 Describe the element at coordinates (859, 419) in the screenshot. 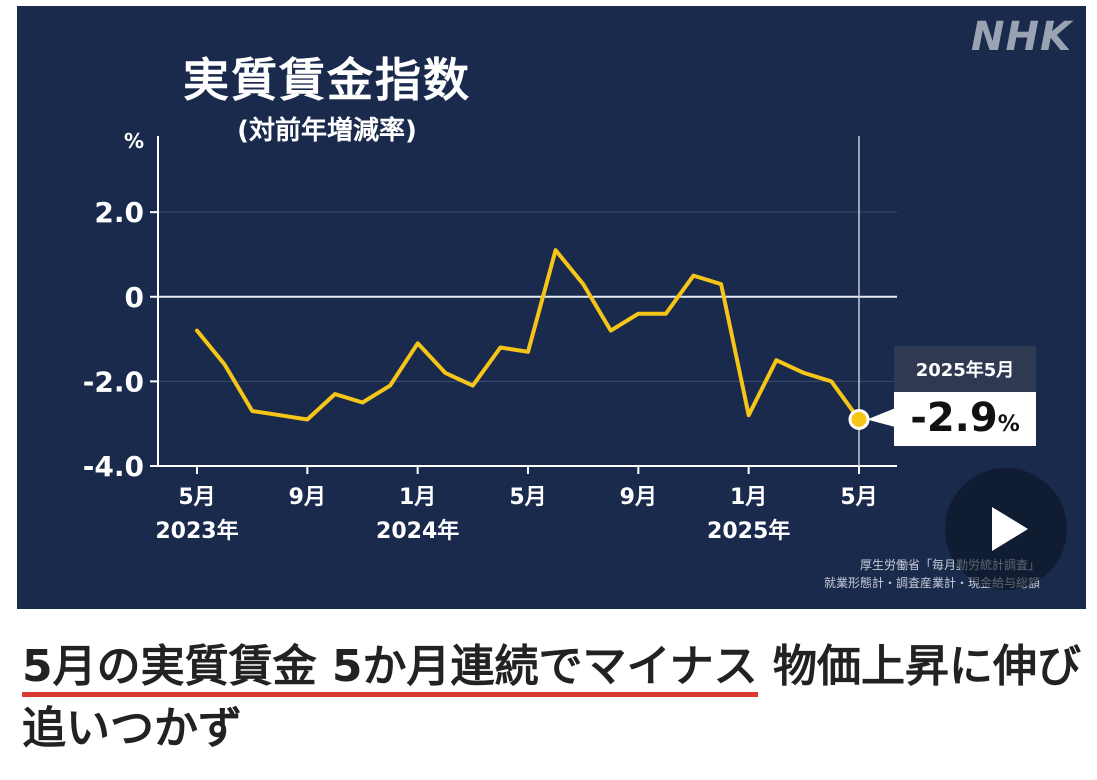

I see `data-point` at that location.